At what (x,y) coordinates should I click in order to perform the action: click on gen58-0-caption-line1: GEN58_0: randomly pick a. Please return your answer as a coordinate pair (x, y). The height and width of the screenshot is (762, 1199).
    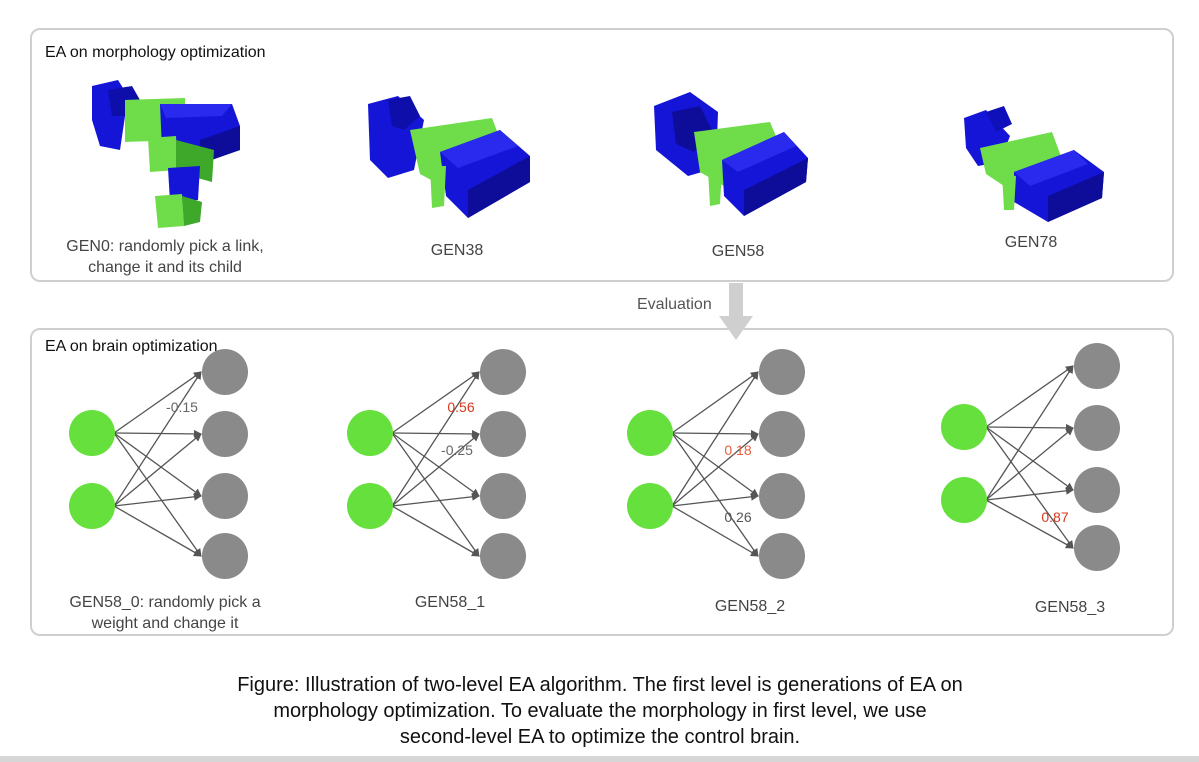
    Looking at the image, I should click on (165, 602).